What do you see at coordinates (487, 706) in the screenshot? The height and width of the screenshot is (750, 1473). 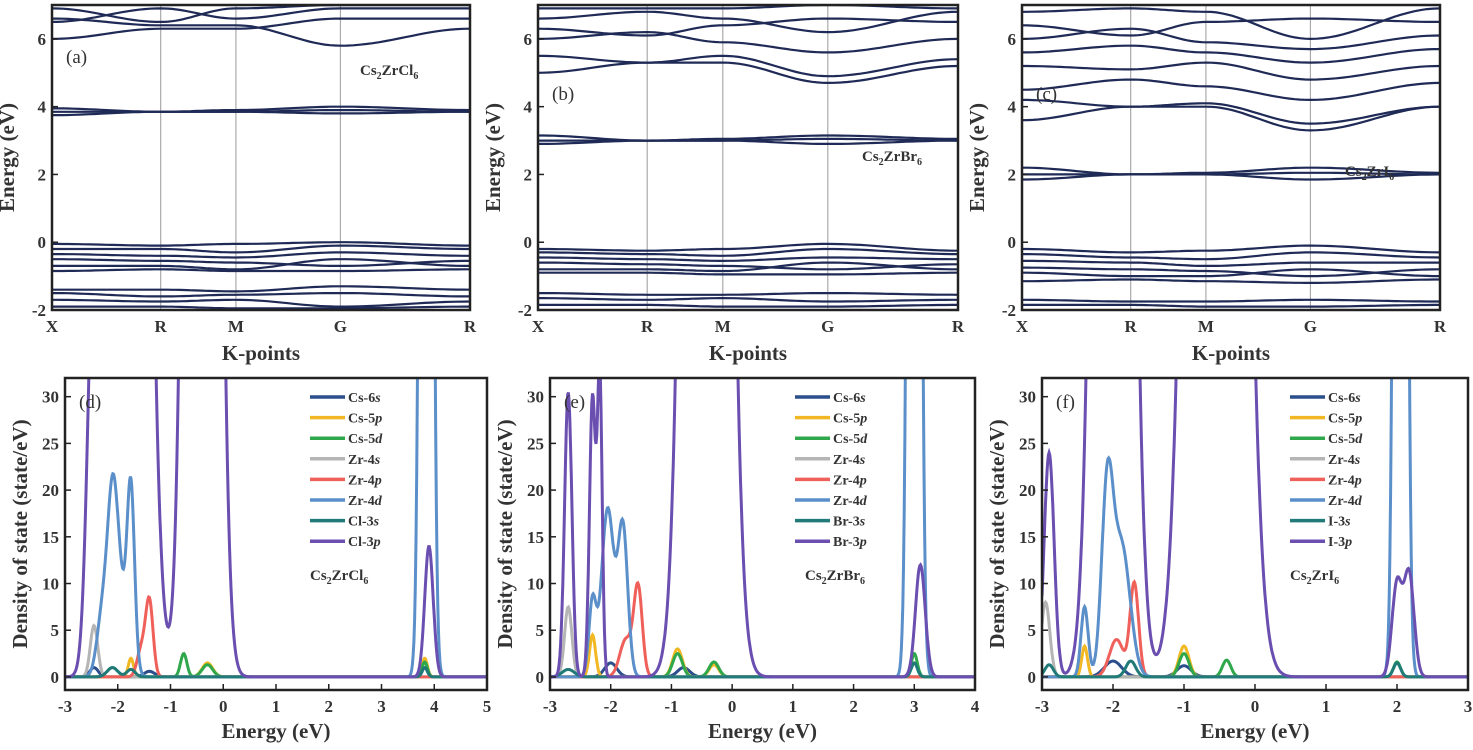 I see `x-tick-label: 5` at bounding box center [487, 706].